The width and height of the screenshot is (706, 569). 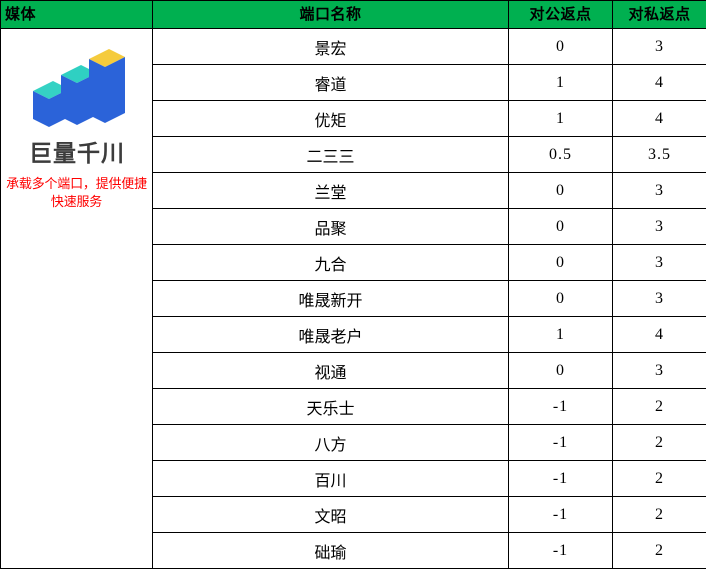 What do you see at coordinates (331, 551) in the screenshot?
I see `port-name-cell: 础瑜` at bounding box center [331, 551].